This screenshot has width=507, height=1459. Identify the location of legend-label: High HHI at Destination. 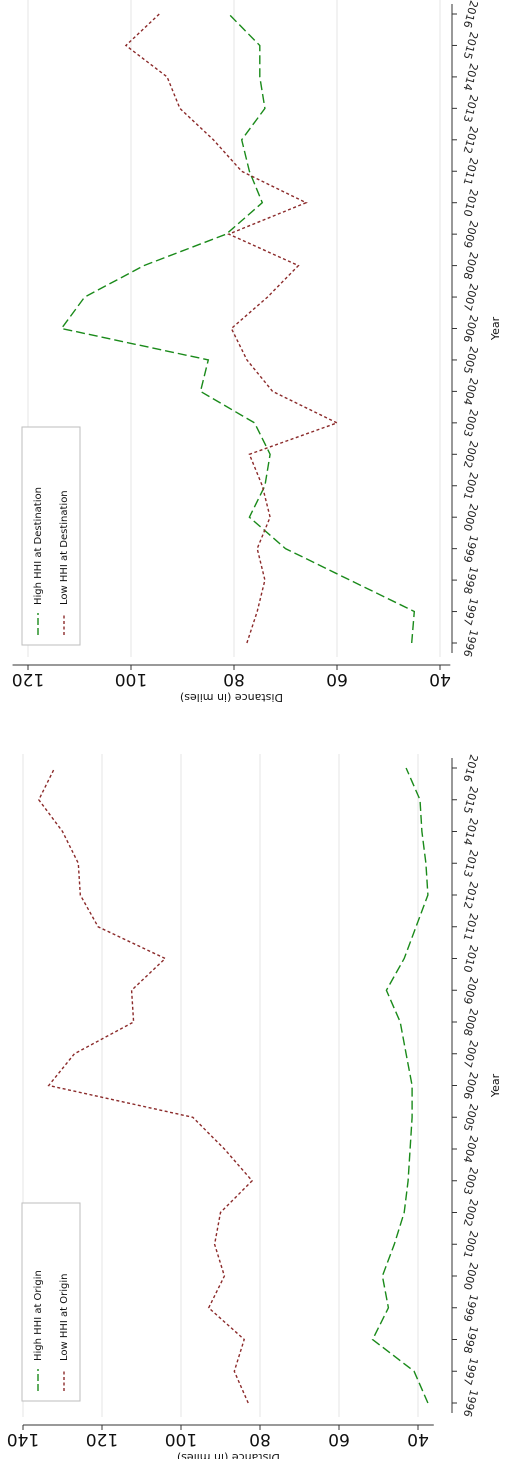
(38, 546).